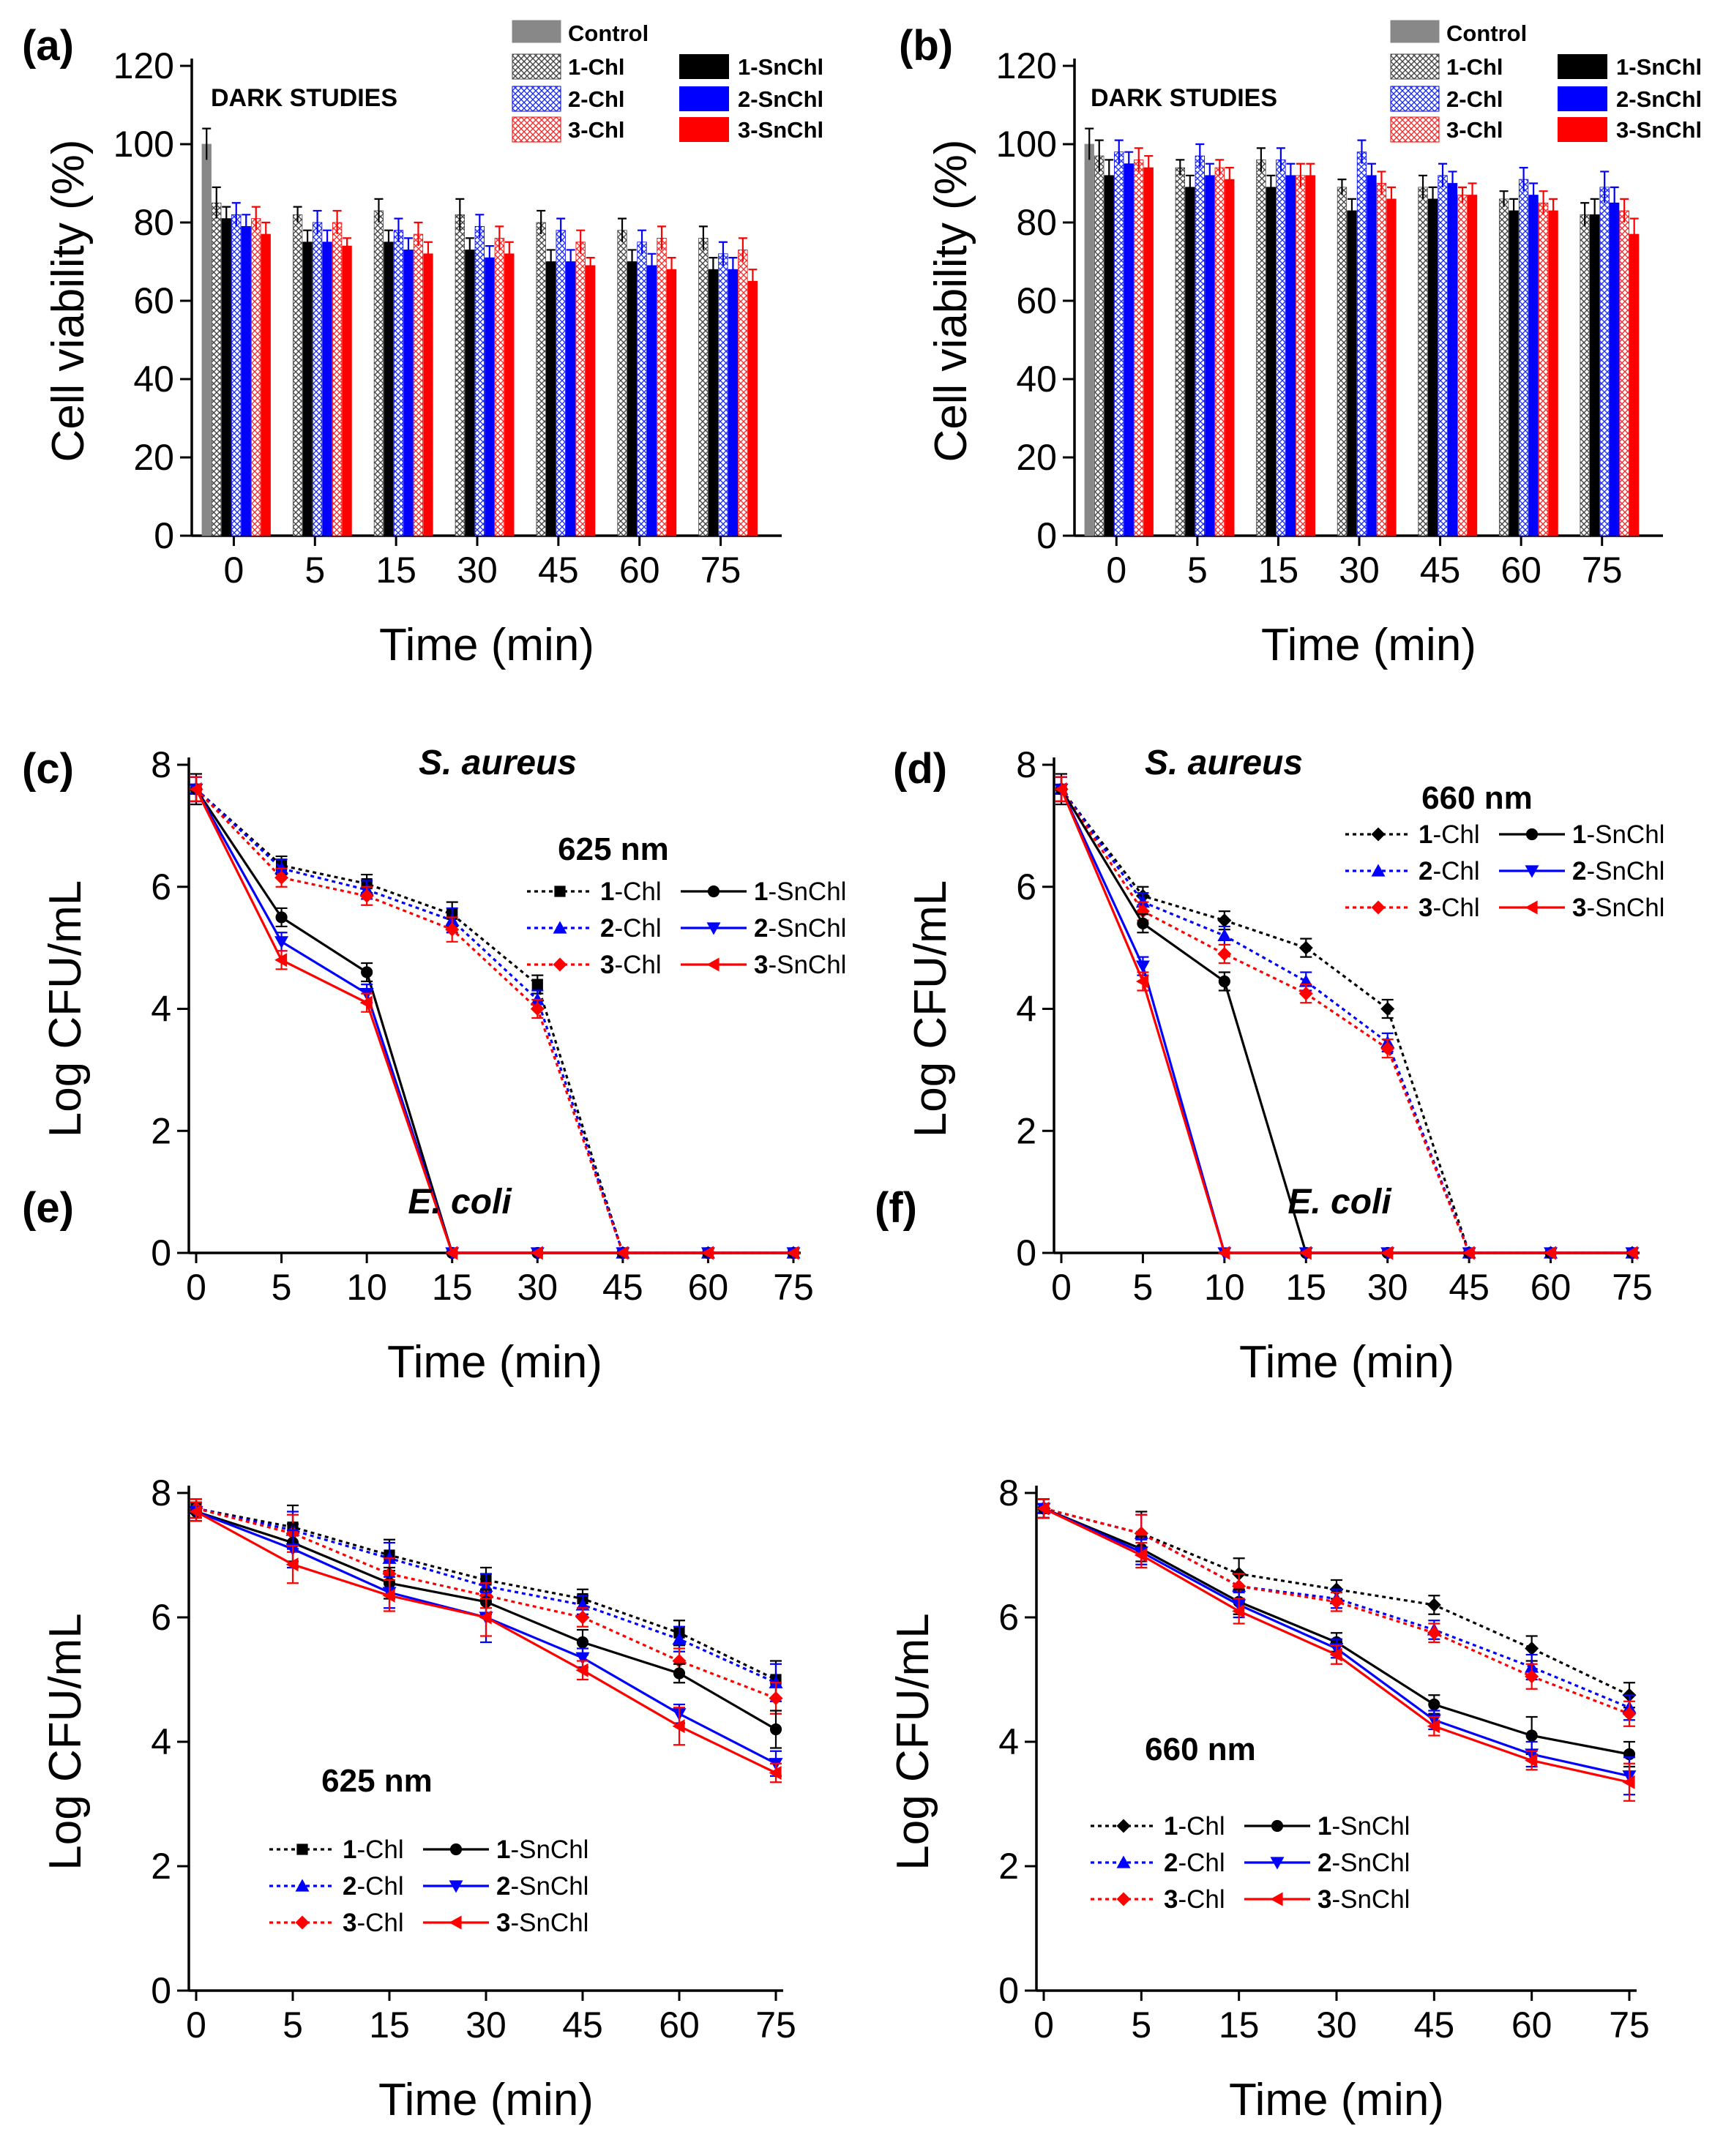  I want to click on x-tick-label: 30, so click(1387, 1287).